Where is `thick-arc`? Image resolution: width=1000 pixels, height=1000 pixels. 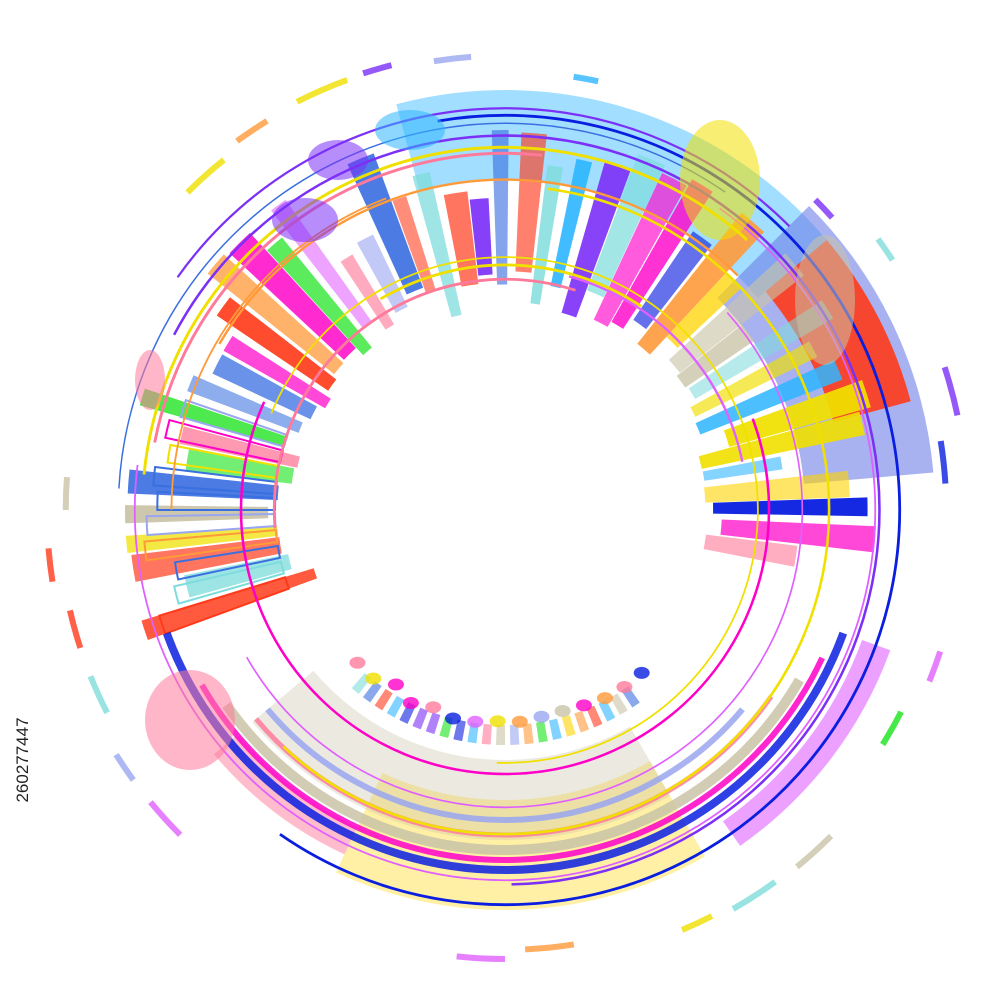
thick-arc is located at coordinates (505, 765).